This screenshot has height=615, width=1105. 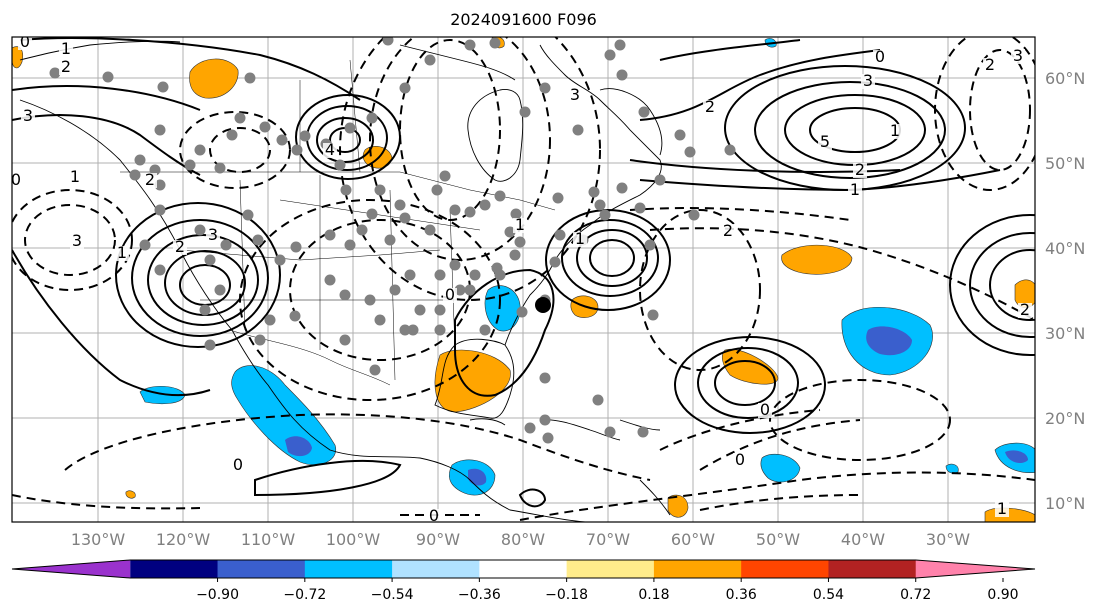 I want to click on contour-label: 2, so click(x=180, y=246).